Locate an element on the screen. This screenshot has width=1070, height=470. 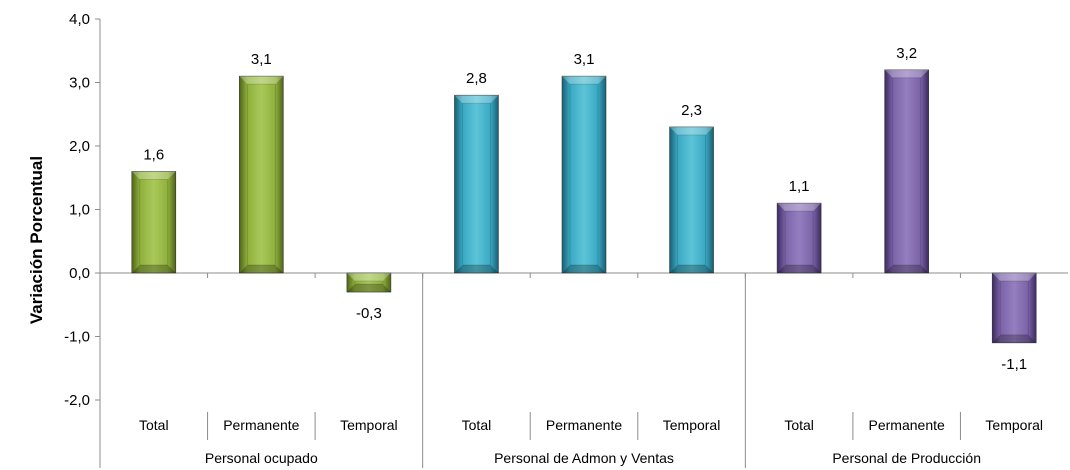
y-axis-title: Variación Porcentual is located at coordinates (36, 240).